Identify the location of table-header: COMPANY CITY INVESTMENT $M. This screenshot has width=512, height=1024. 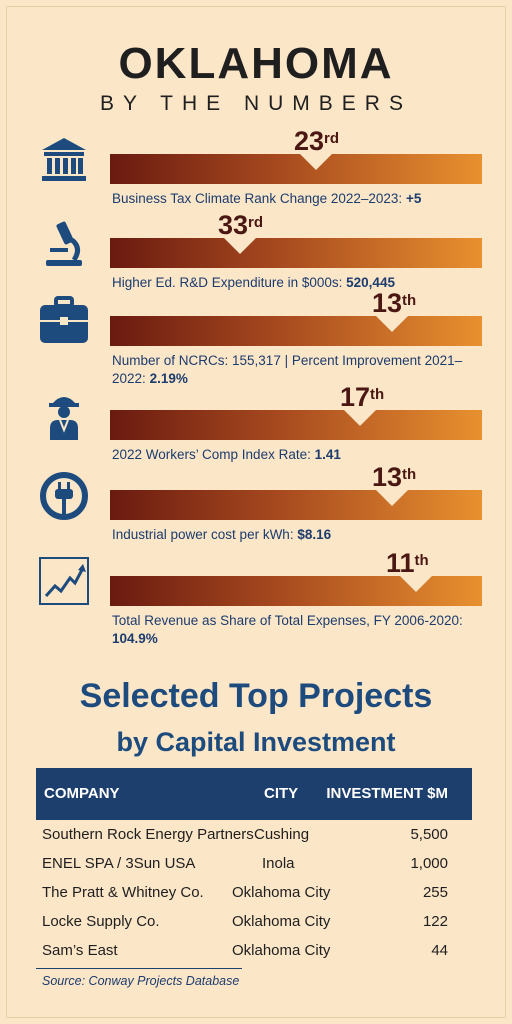
(254, 794).